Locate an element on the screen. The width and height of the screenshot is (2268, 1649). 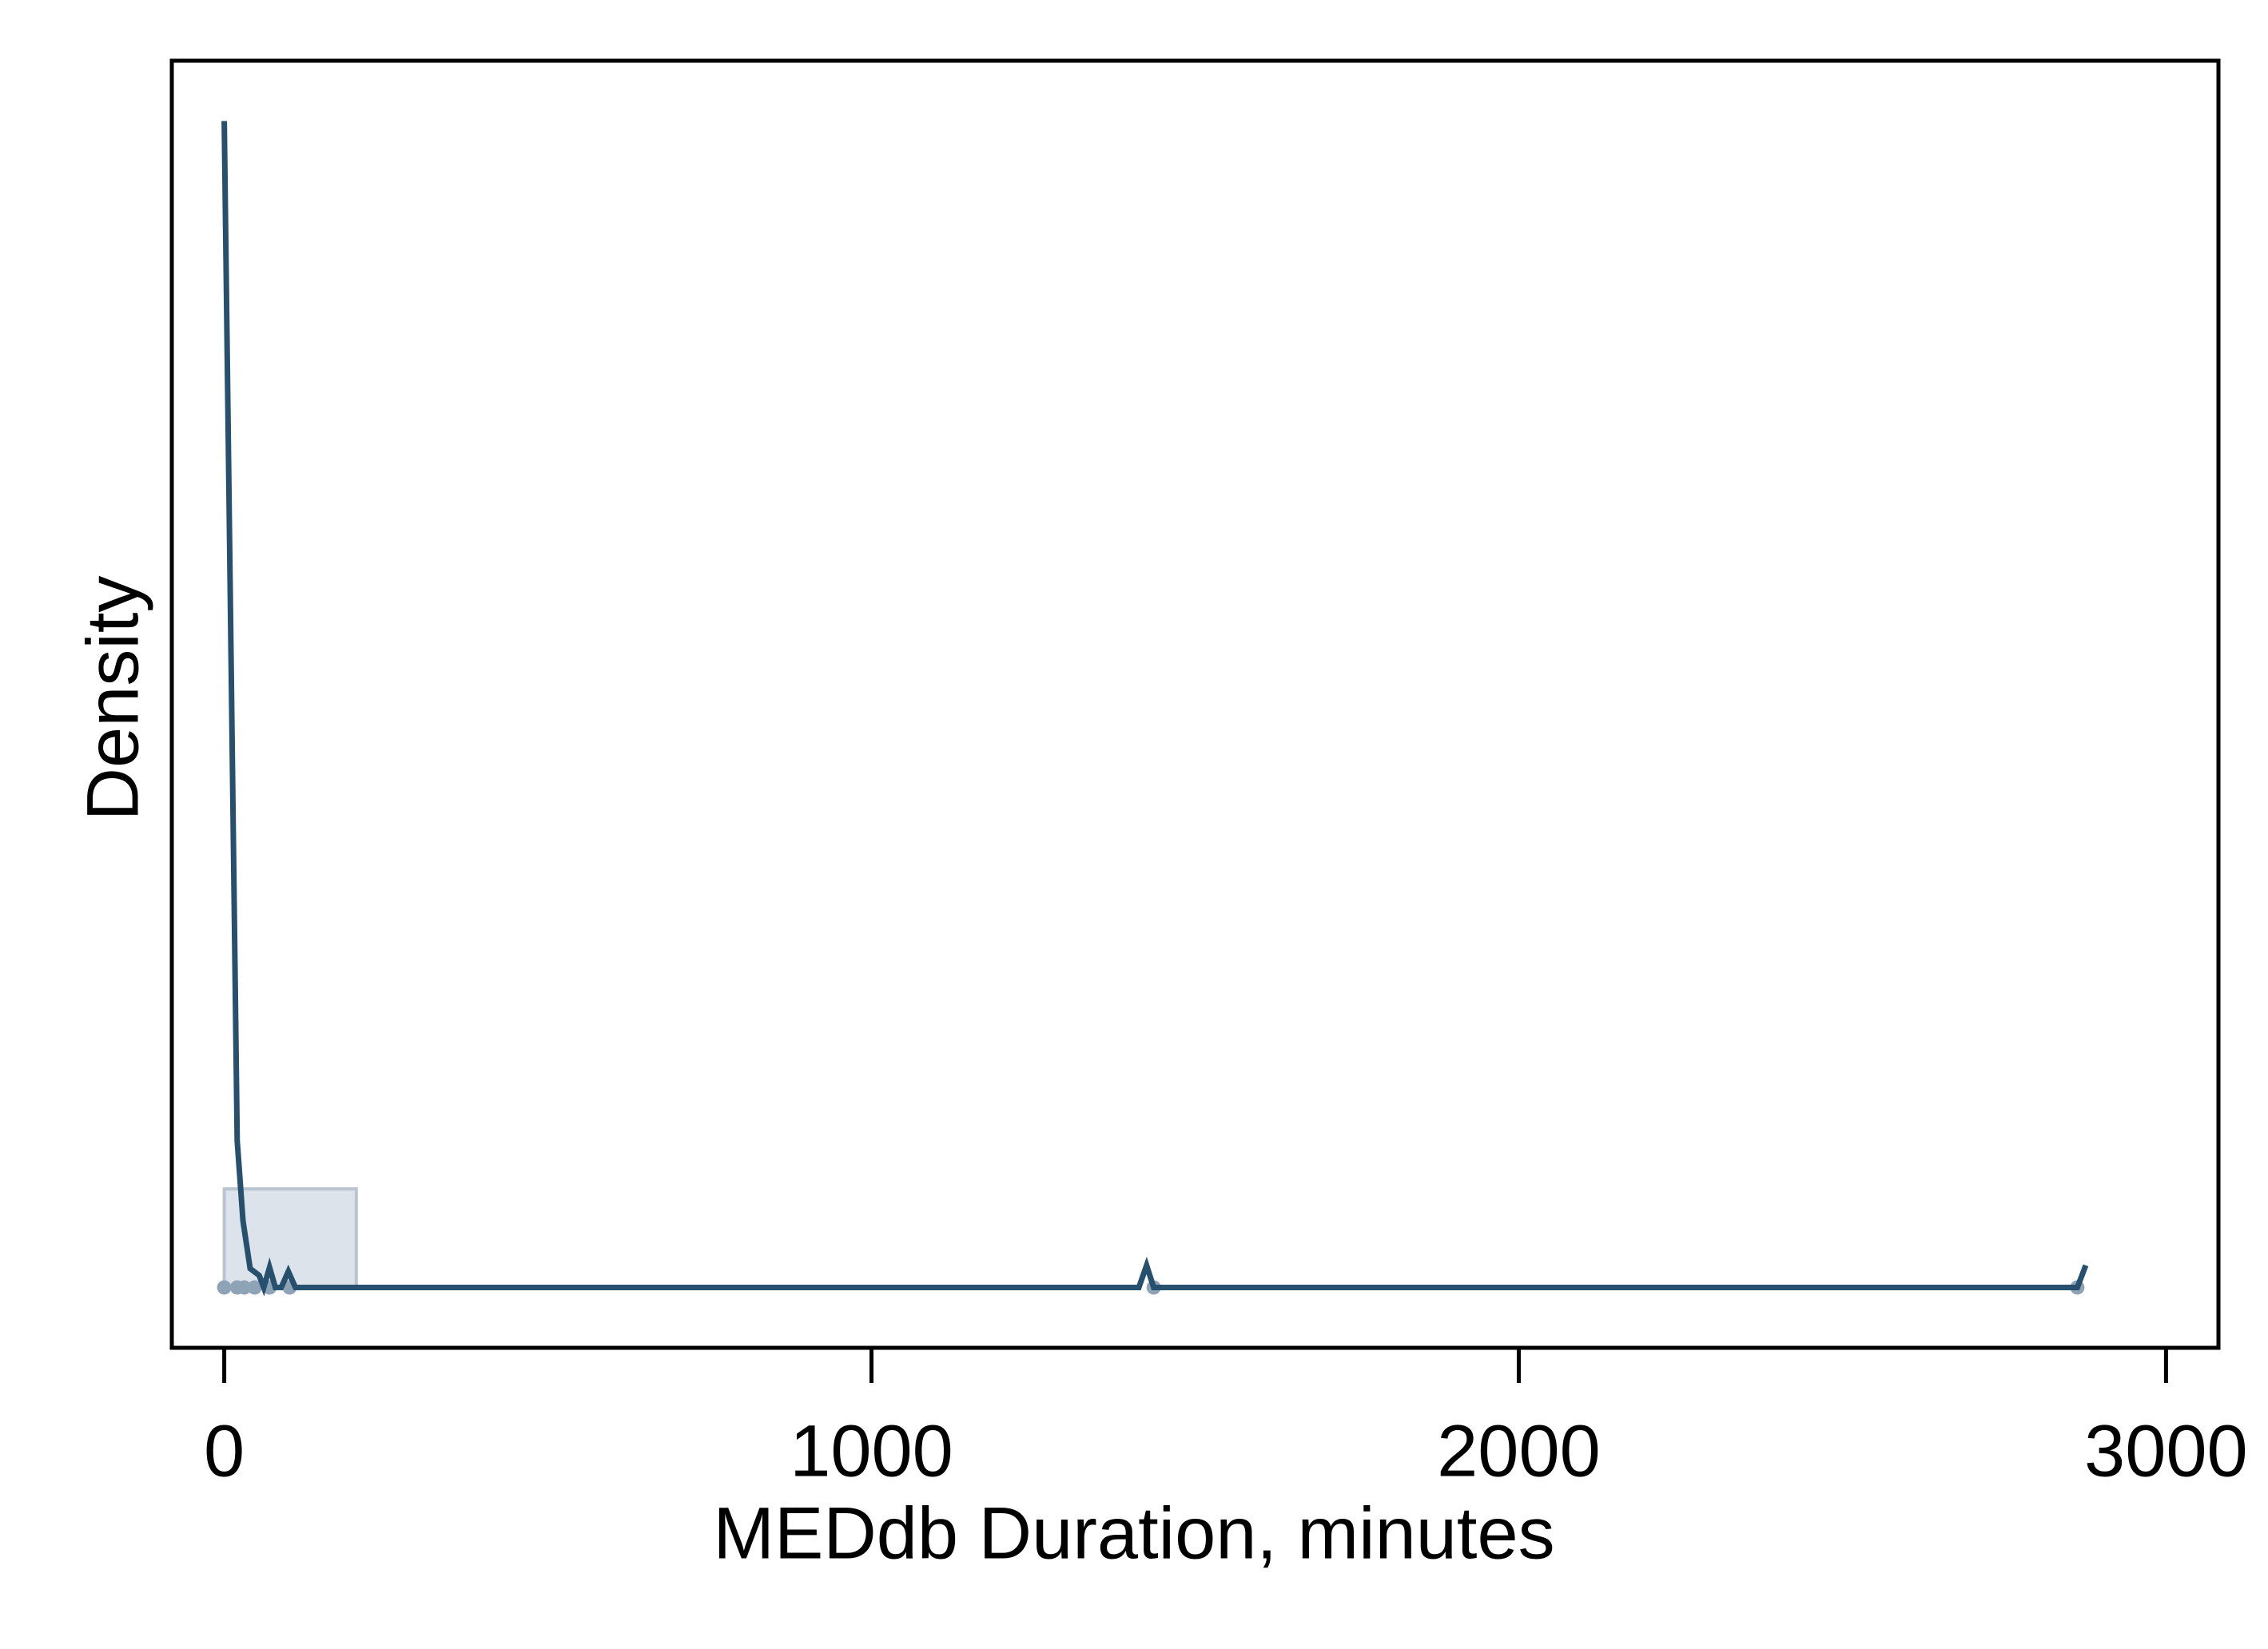
x-tick-label: 2000 is located at coordinates (1519, 1451).